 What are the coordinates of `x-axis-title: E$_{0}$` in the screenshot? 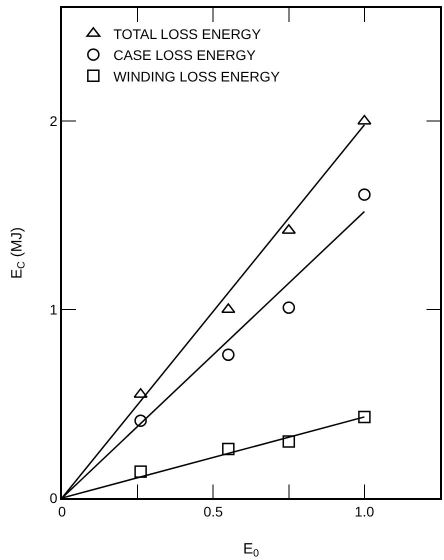 It's located at (251, 550).